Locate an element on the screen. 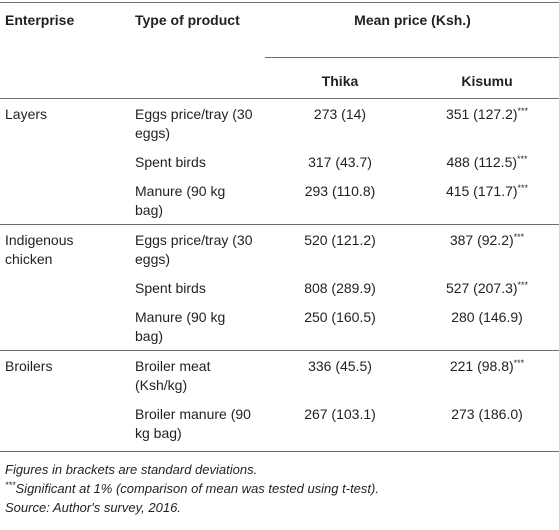 The height and width of the screenshot is (530, 559). thika-cell: 273 (14) is located at coordinates (339, 122).